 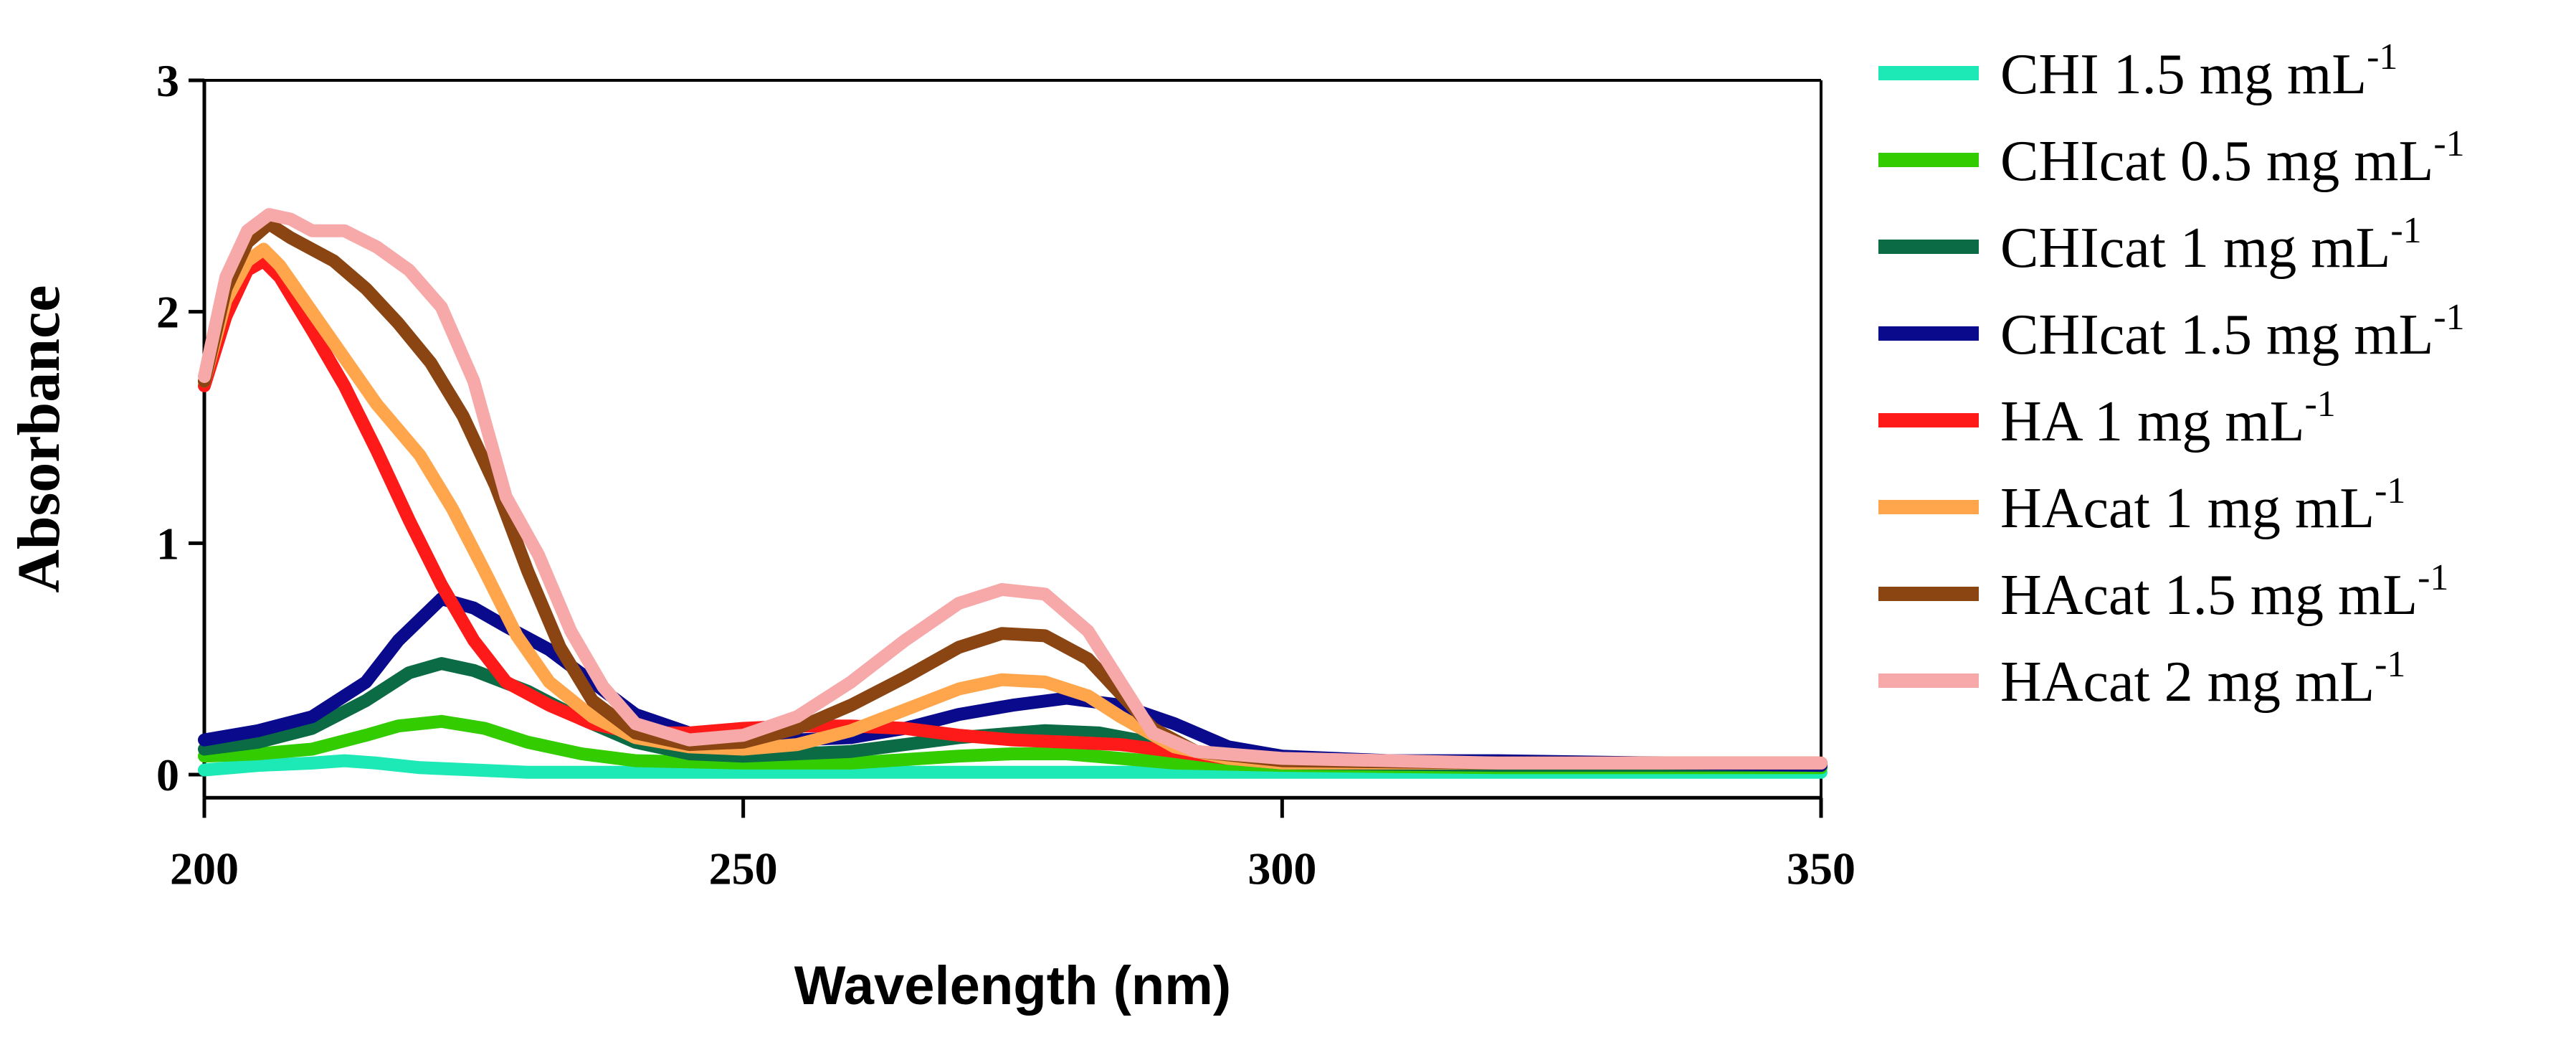 I want to click on legend-label-5: HA 1 mg mL-1, so click(x=2168, y=418).